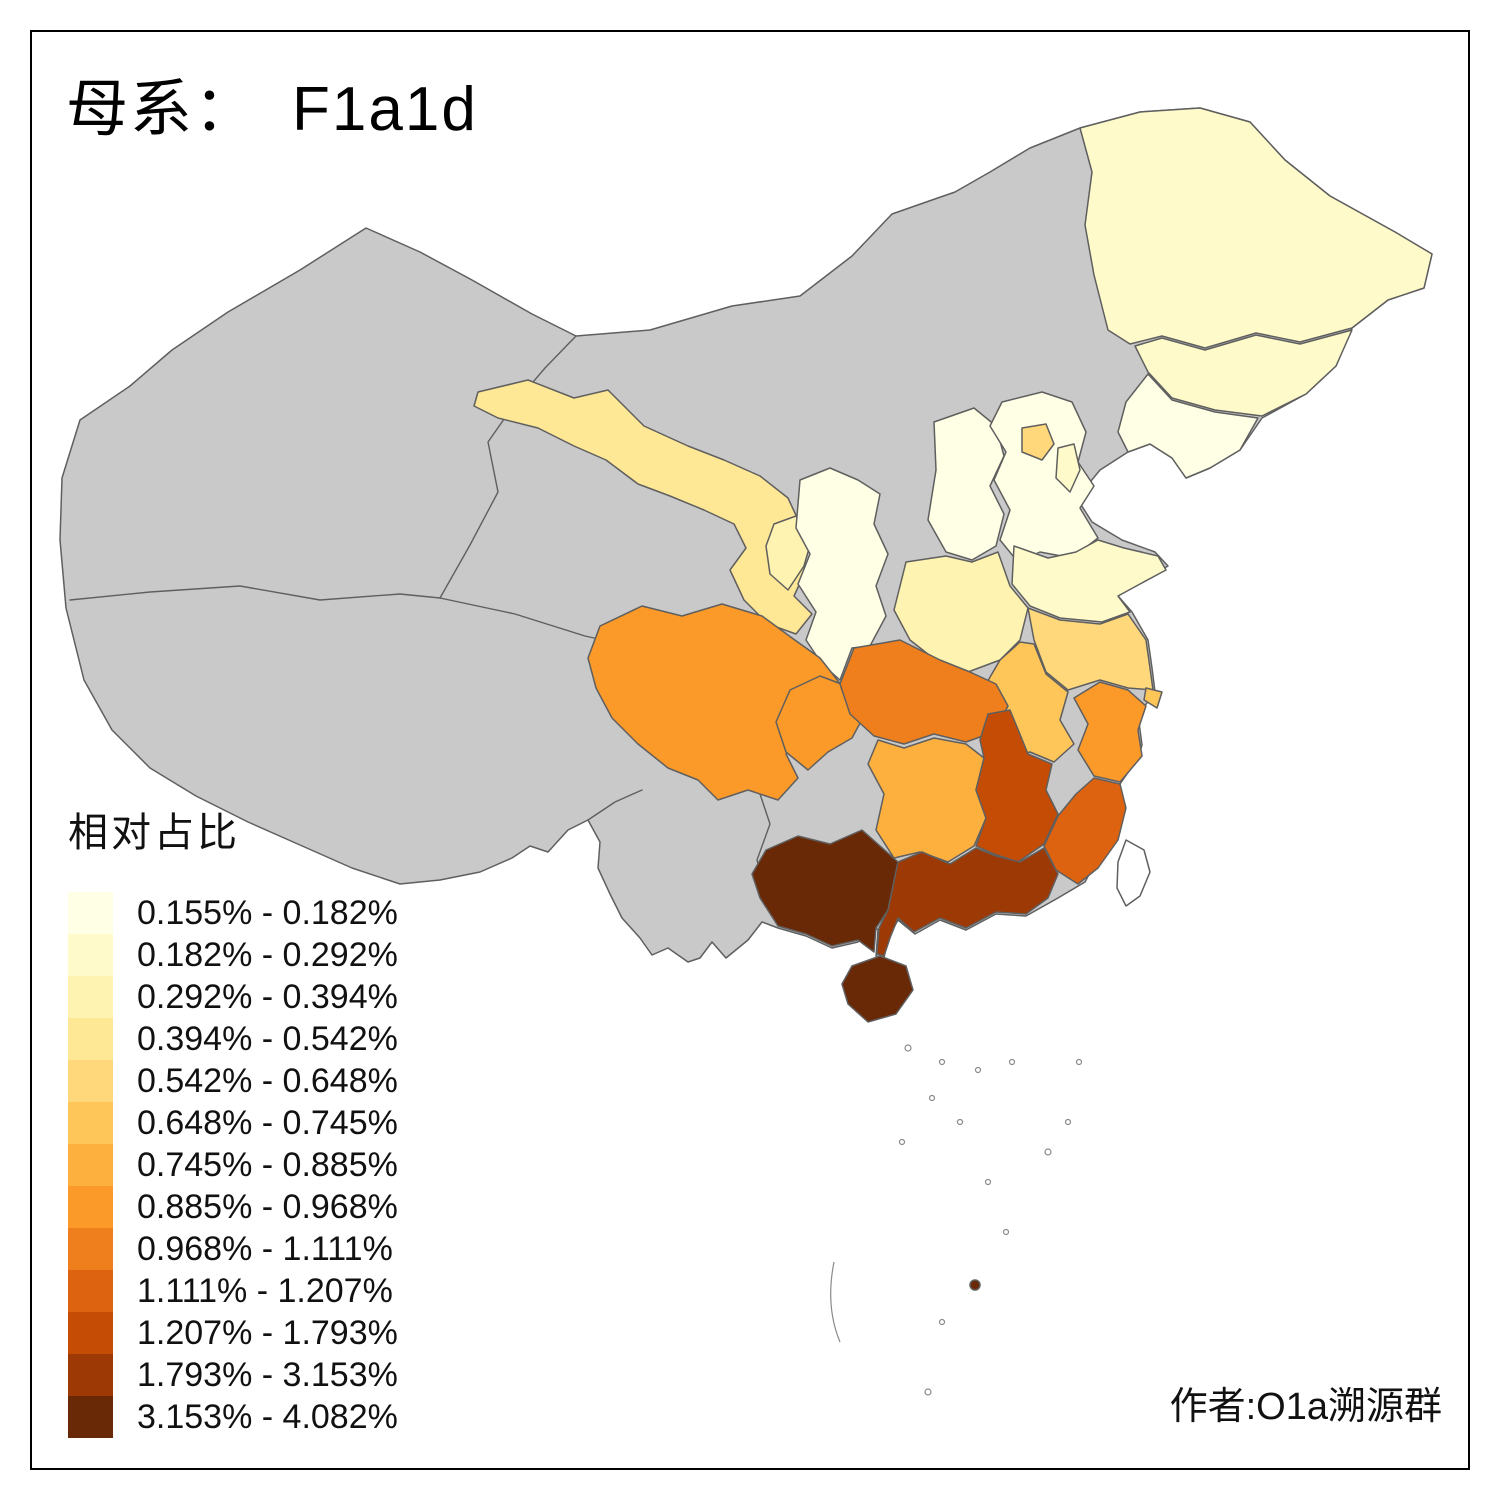 This screenshot has width=1500, height=1500. What do you see at coordinates (961, 612) in the screenshot?
I see `province-henan` at bounding box center [961, 612].